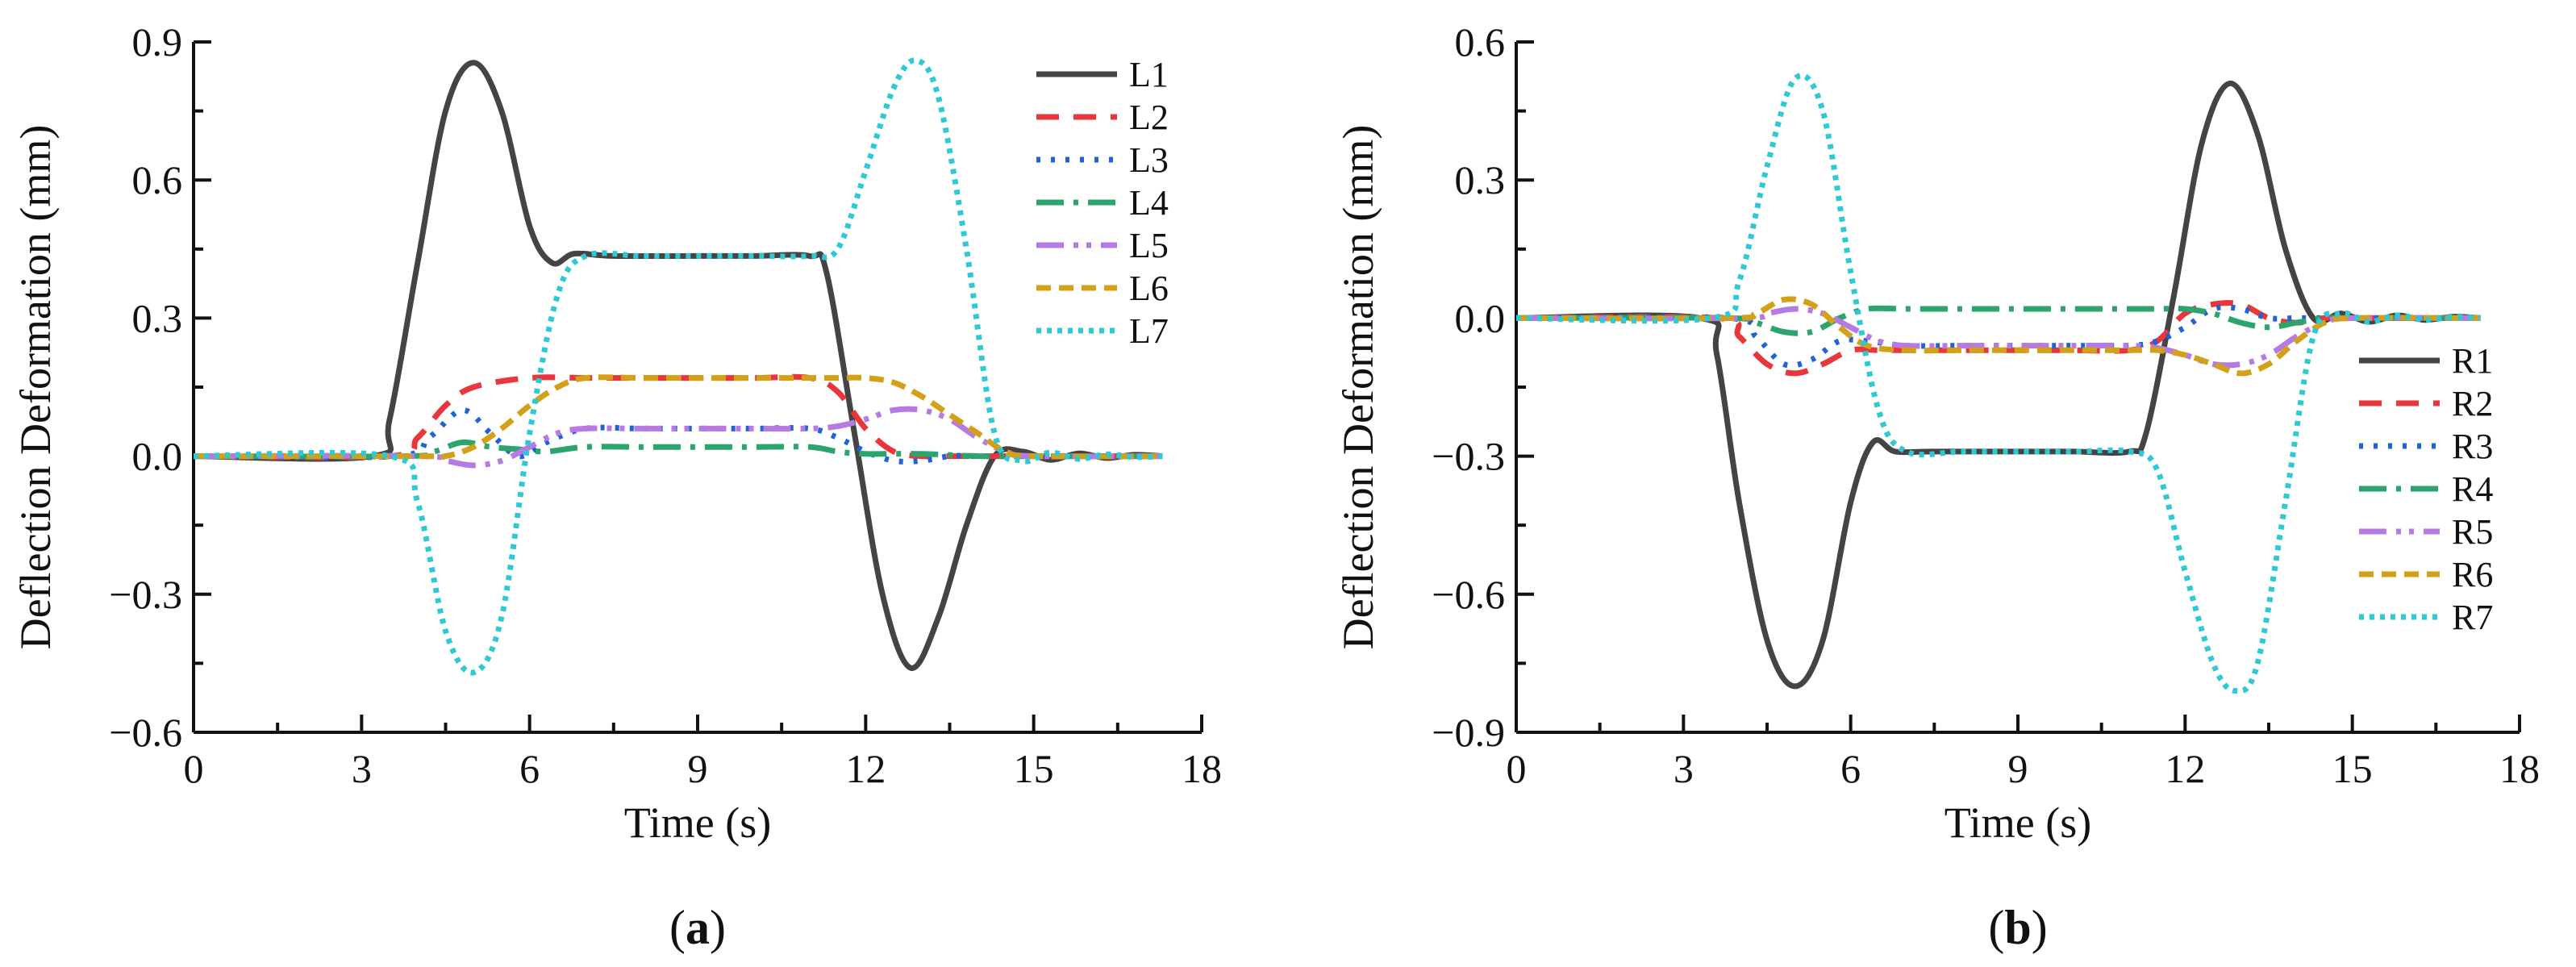 Image resolution: width=2576 pixels, height=967 pixels. I want to click on panel-b-series-r6, so click(1998, 336).